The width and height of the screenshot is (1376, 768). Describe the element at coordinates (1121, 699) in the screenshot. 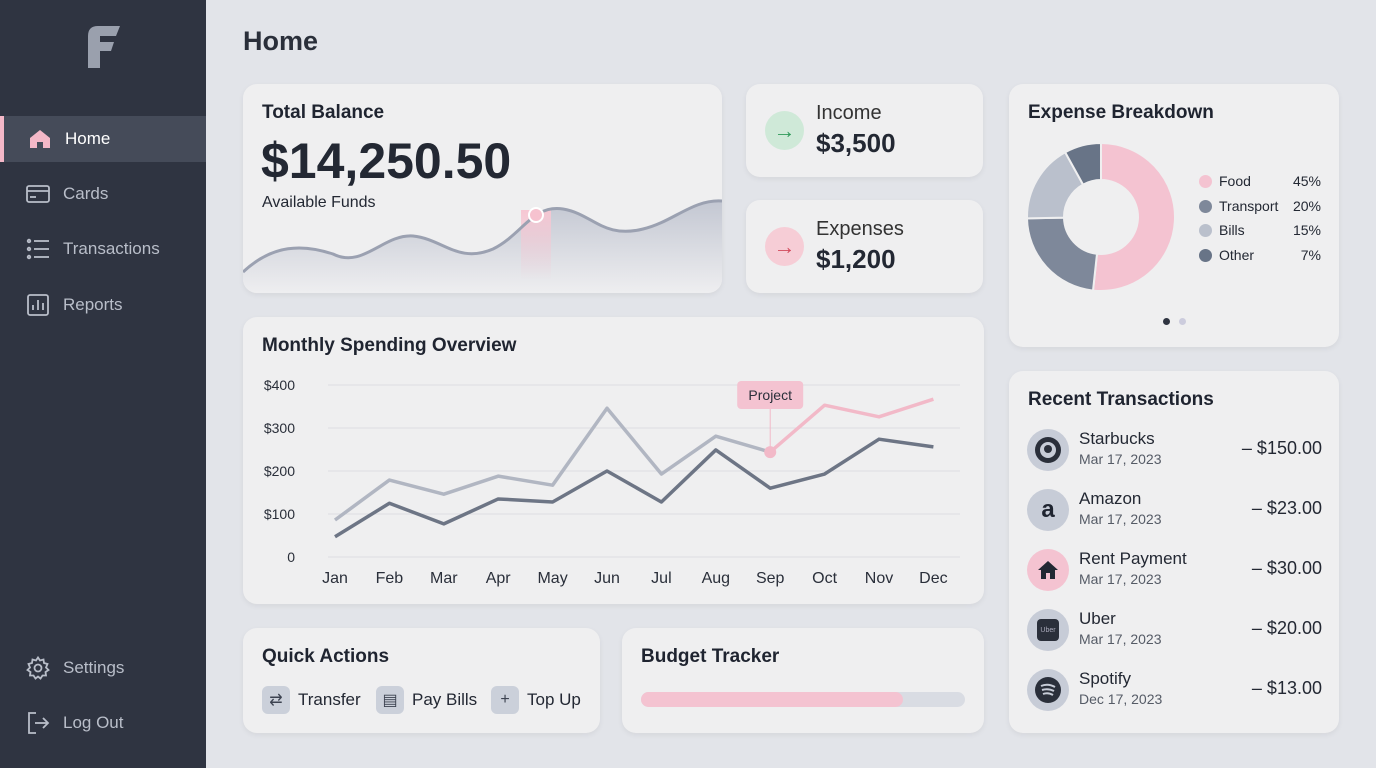

I see `transaction-date: Dec 17, 2023` at that location.